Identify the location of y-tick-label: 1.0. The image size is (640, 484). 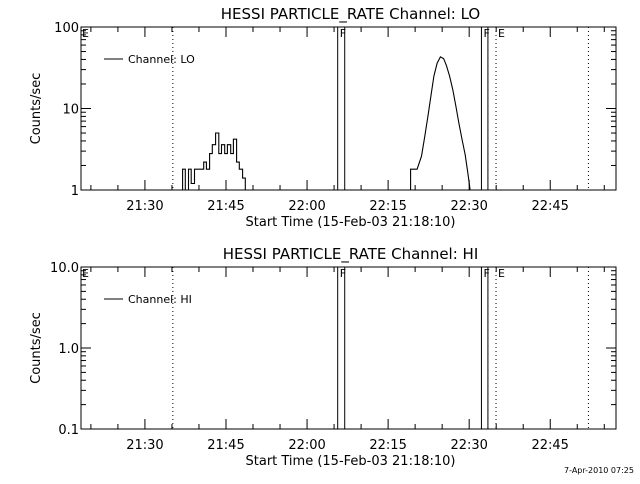
(68, 349).